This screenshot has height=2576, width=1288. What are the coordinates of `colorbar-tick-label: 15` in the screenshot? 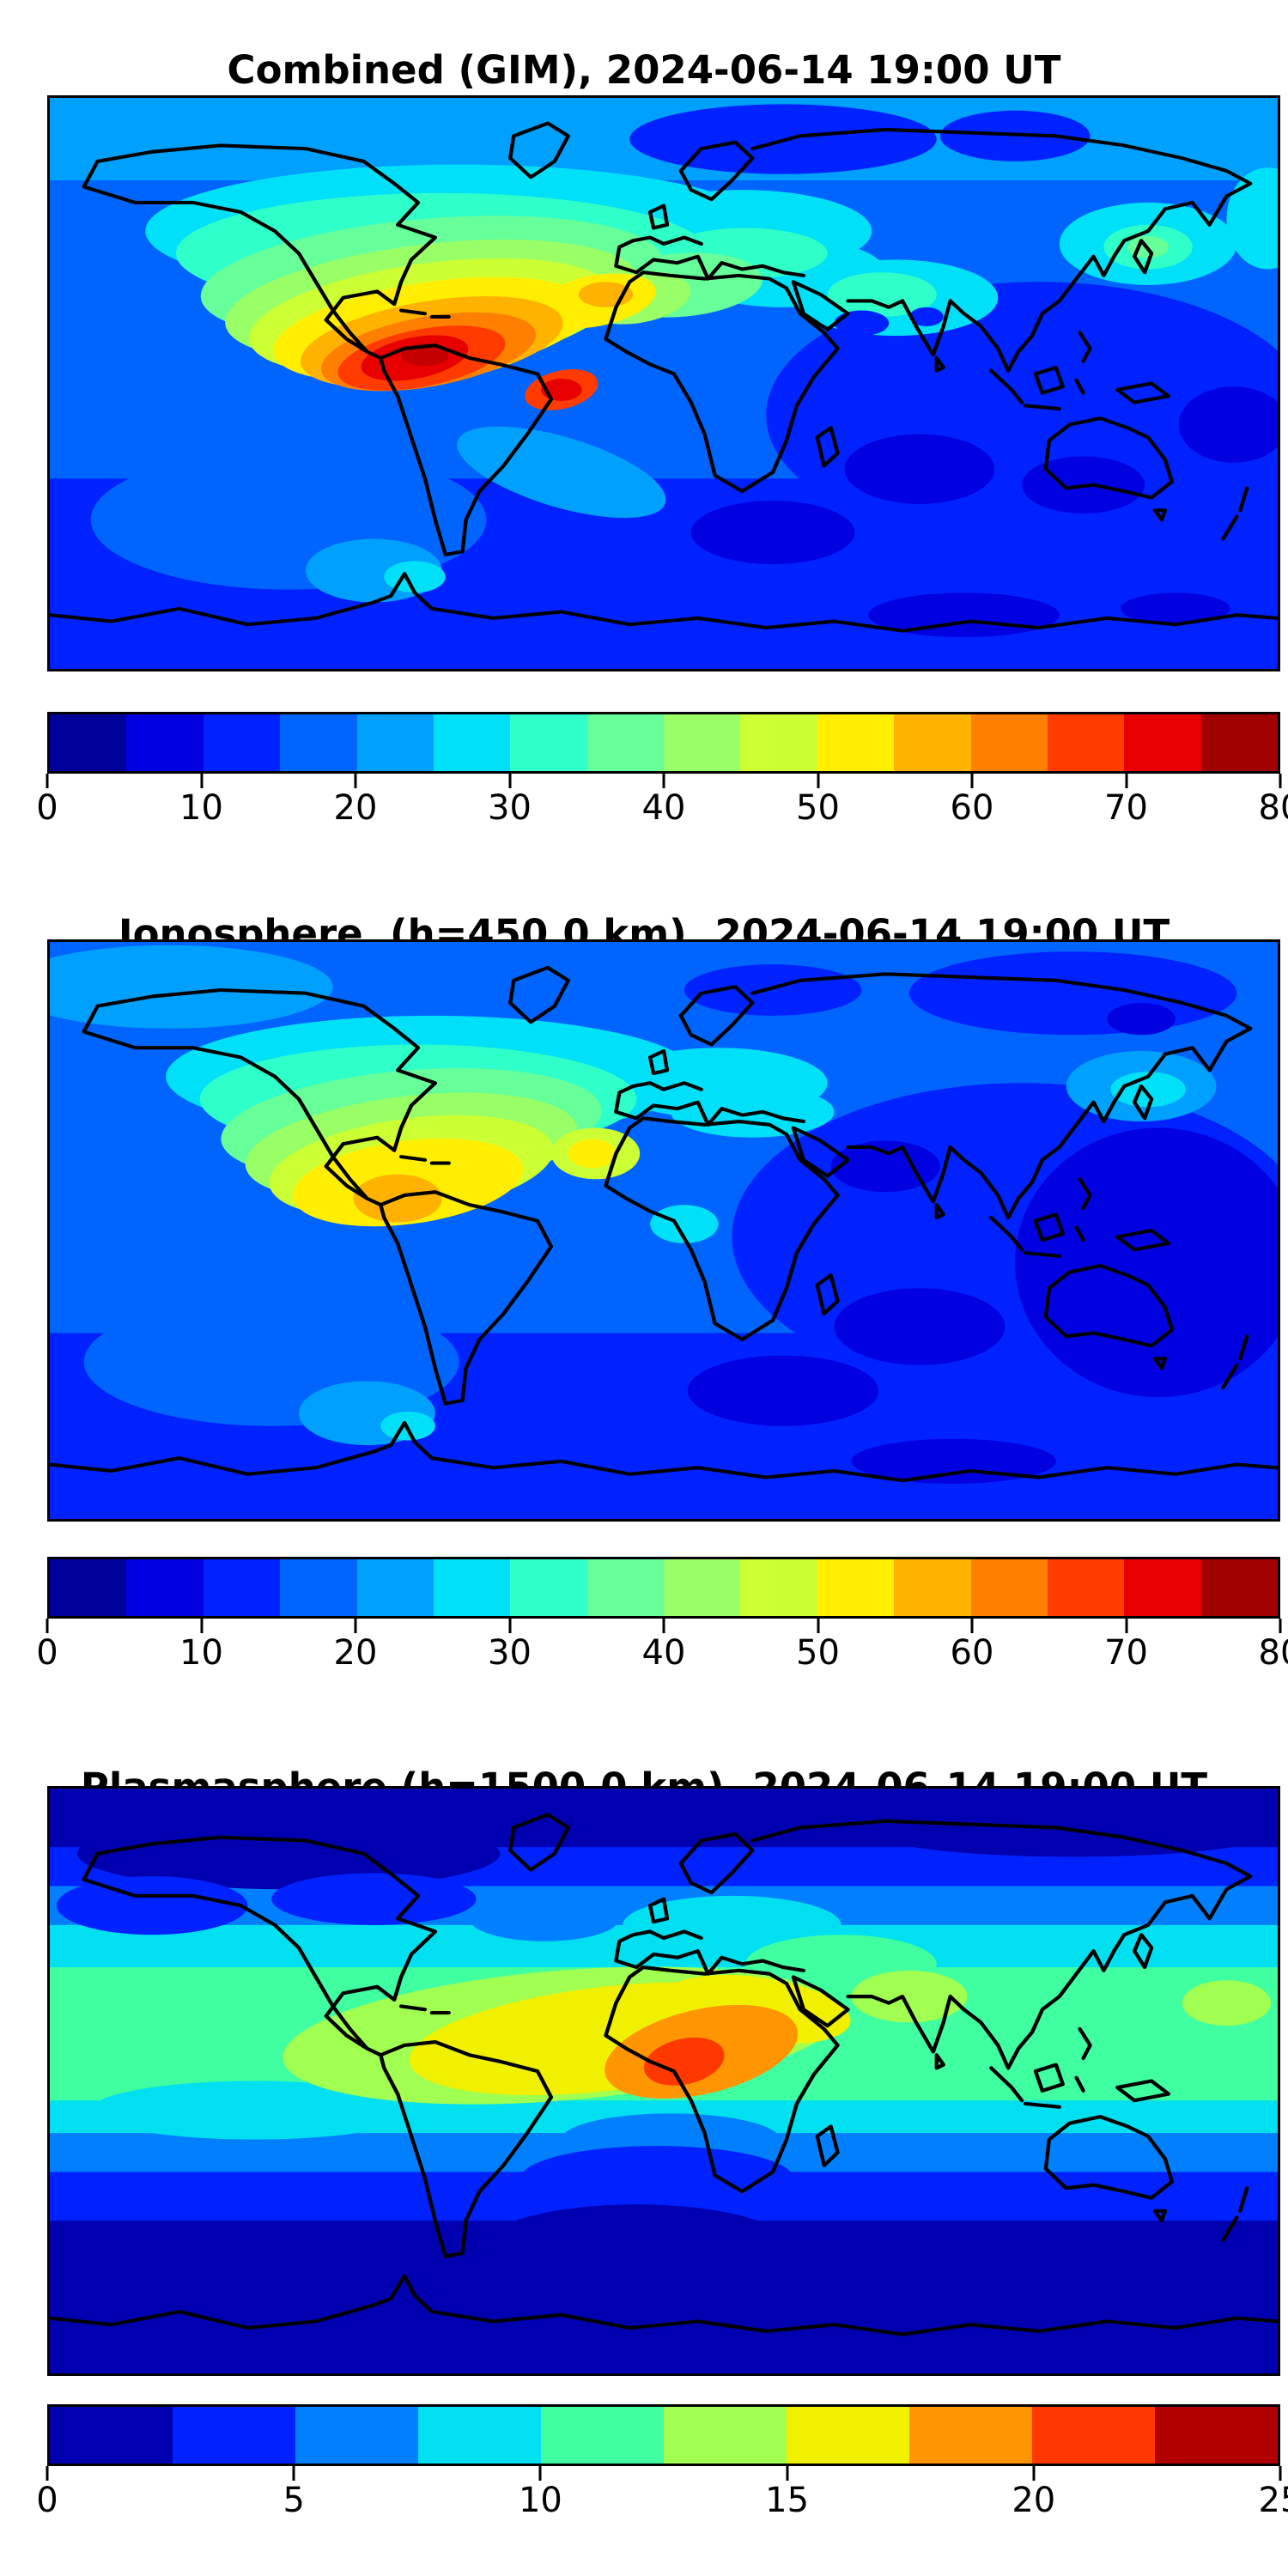 It's located at (788, 2500).